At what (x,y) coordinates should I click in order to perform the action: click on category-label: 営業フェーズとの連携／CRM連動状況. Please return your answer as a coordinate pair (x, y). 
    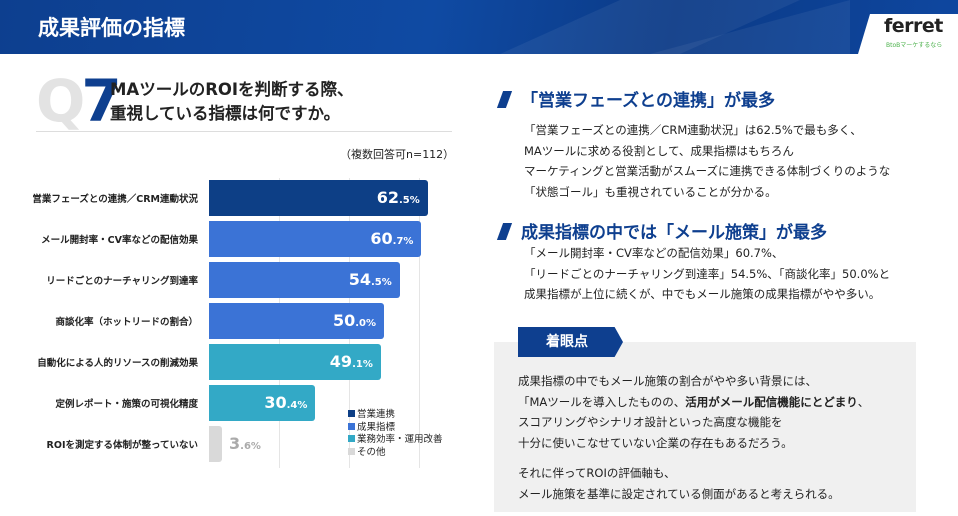
    Looking at the image, I should click on (115, 199).